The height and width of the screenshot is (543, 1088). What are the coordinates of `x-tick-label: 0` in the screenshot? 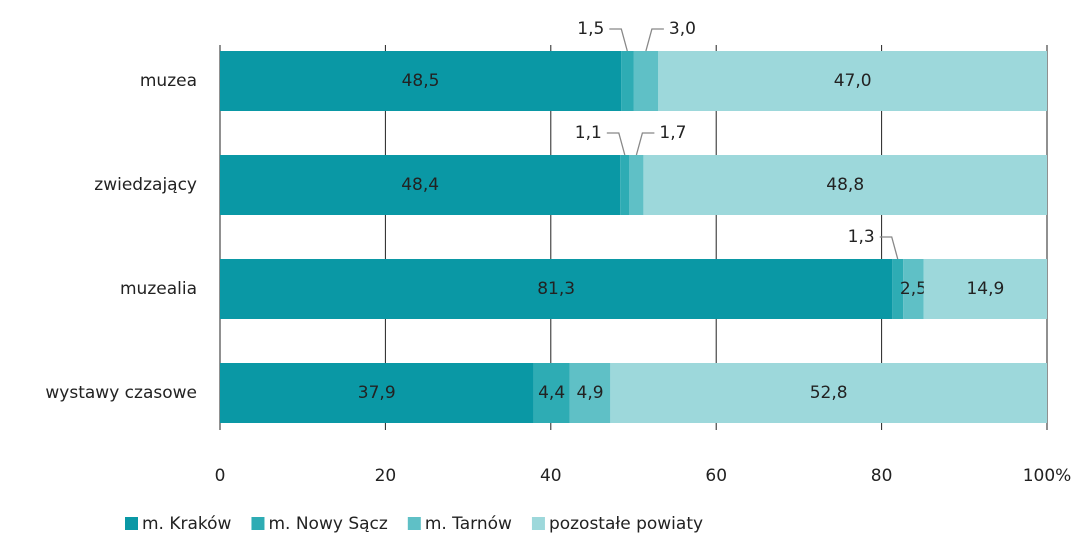 It's located at (220, 476).